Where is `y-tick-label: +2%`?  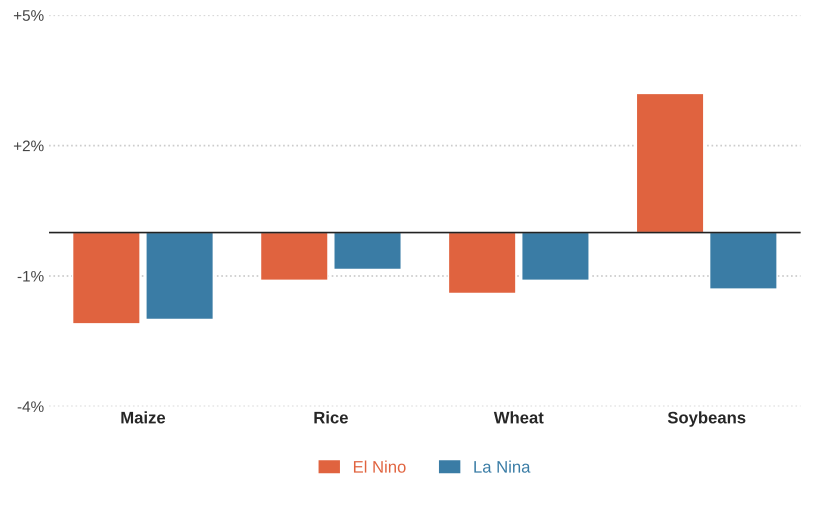 y-tick-label: +2% is located at coordinates (29, 146).